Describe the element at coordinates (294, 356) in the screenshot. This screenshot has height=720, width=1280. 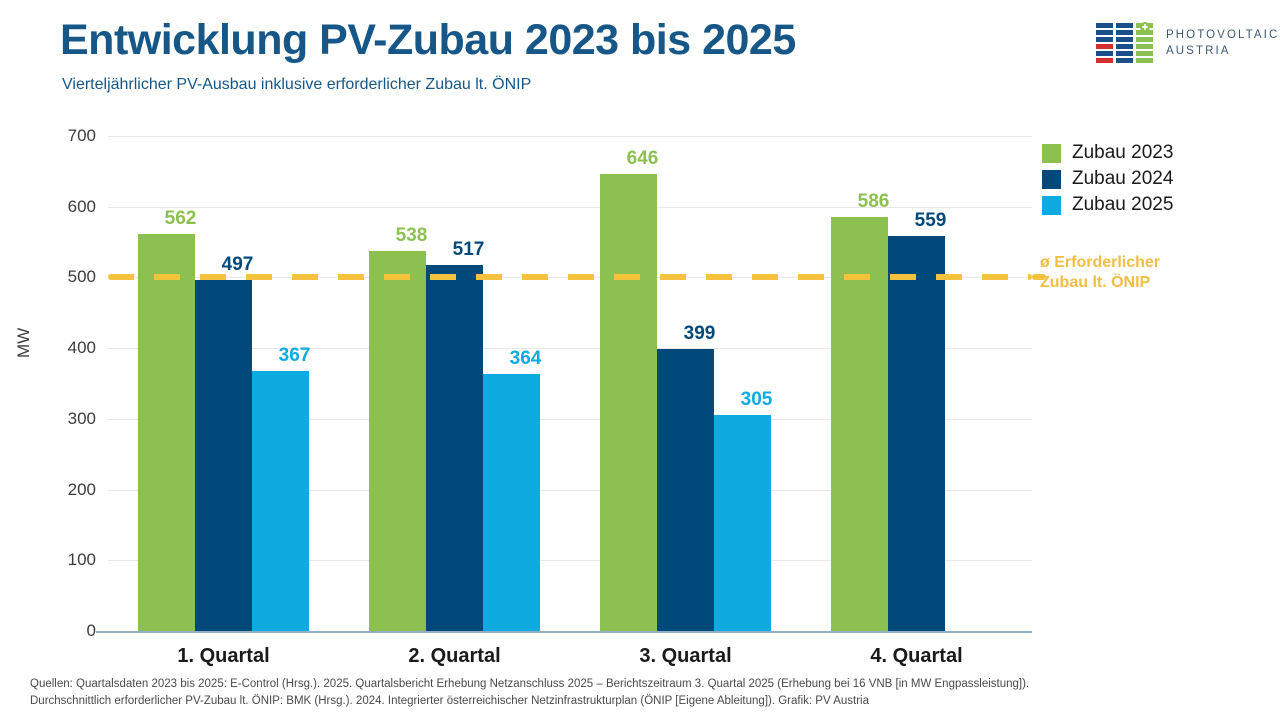
I see `bar-value-label: 367` at that location.